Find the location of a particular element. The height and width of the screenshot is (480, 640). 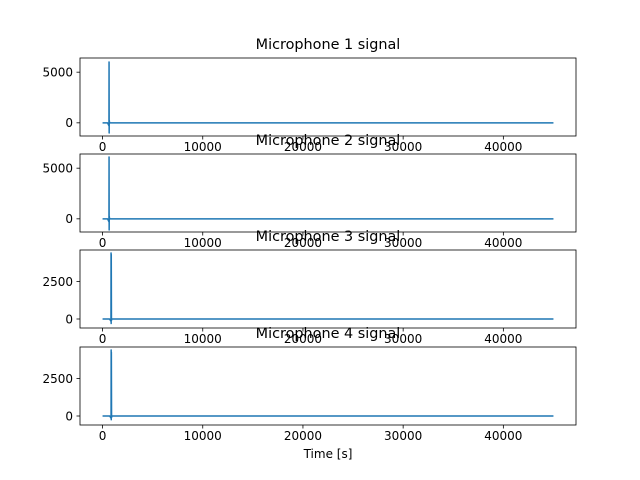

subplot-title: Microphone 2 signal is located at coordinates (328, 141).